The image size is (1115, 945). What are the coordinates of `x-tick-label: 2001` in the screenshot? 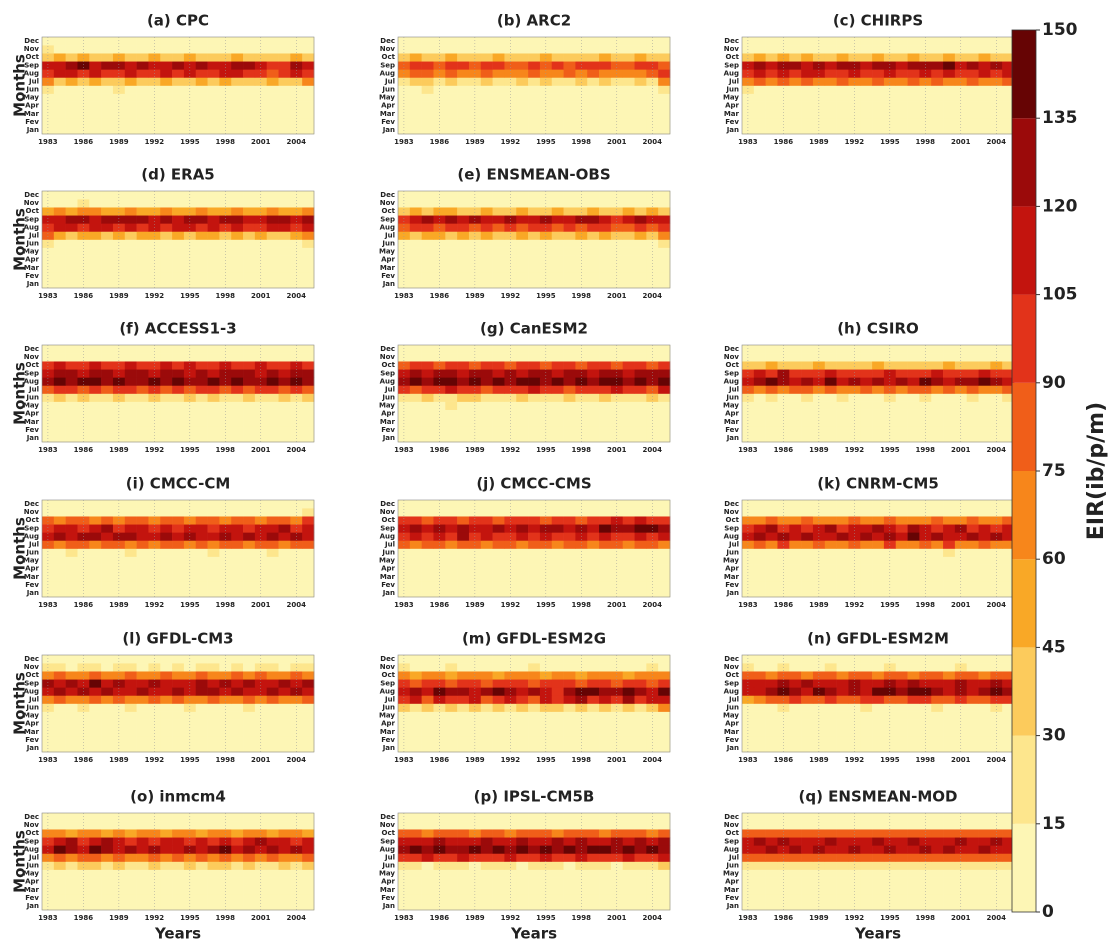 It's located at (617, 760).